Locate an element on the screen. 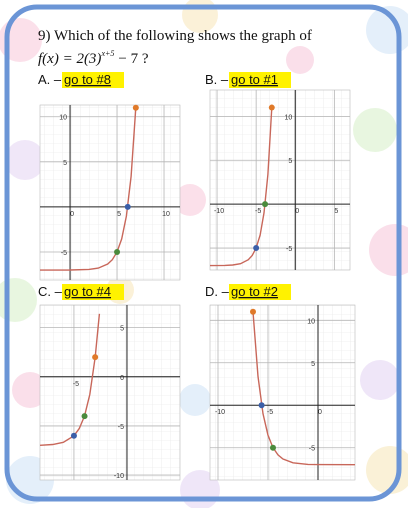 Image resolution: width=408 pixels, height=508 pixels. y-tick-label: -10 is located at coordinates (119, 476).